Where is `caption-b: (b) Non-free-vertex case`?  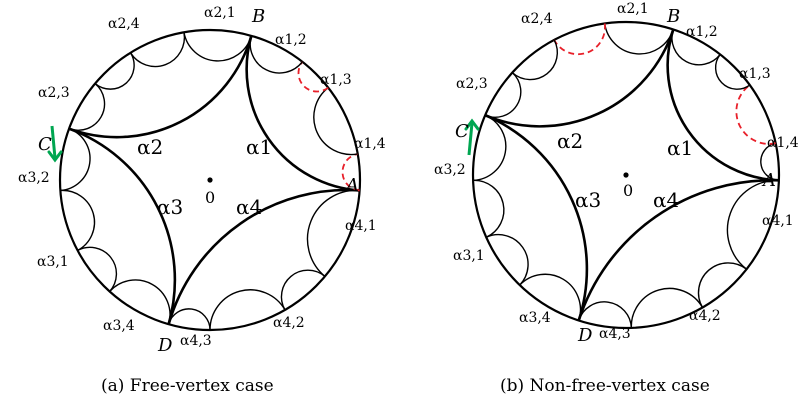 caption-b: (b) Non-free-vertex case is located at coordinates (605, 386).